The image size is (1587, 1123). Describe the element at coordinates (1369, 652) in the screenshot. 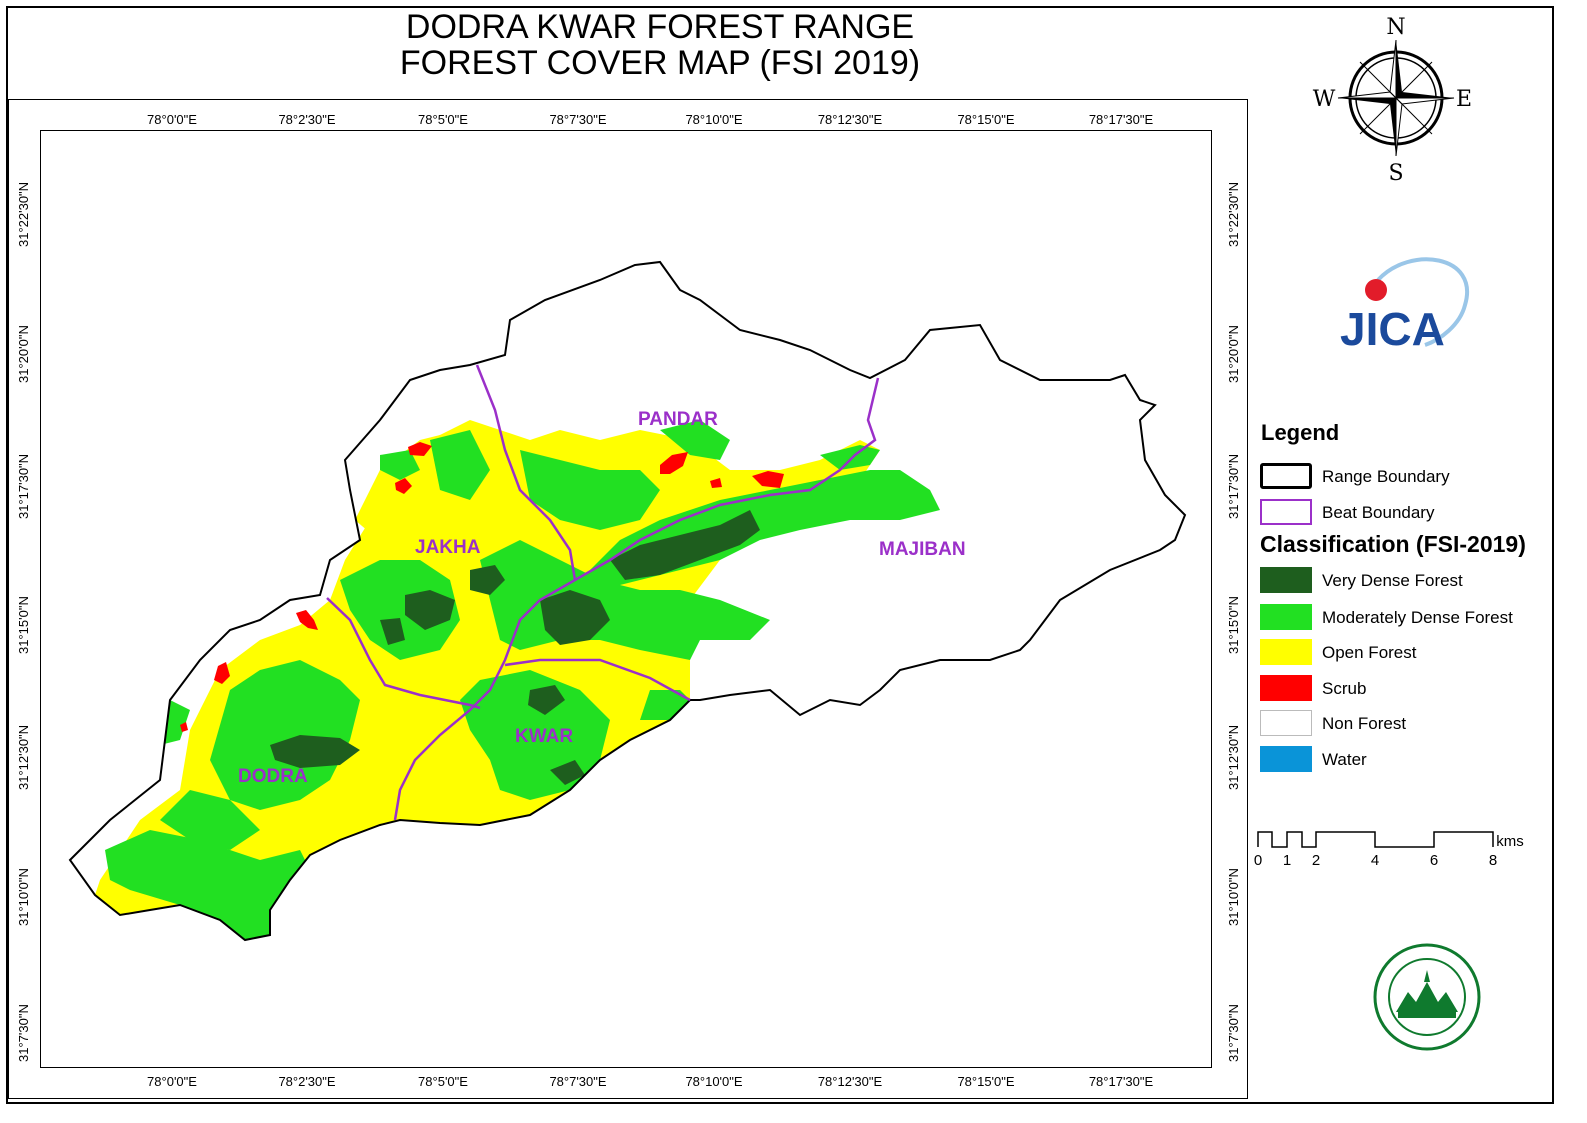

I see `legend-label: Open Forest` at that location.